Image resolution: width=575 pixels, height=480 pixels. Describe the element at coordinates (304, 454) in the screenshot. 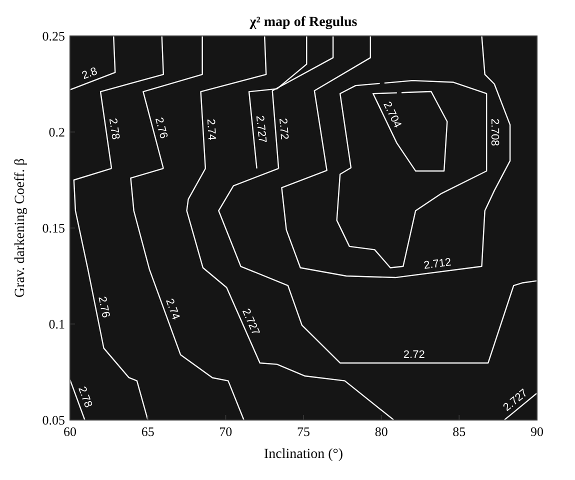

I see `x-axis-title: Inclination (°)` at that location.